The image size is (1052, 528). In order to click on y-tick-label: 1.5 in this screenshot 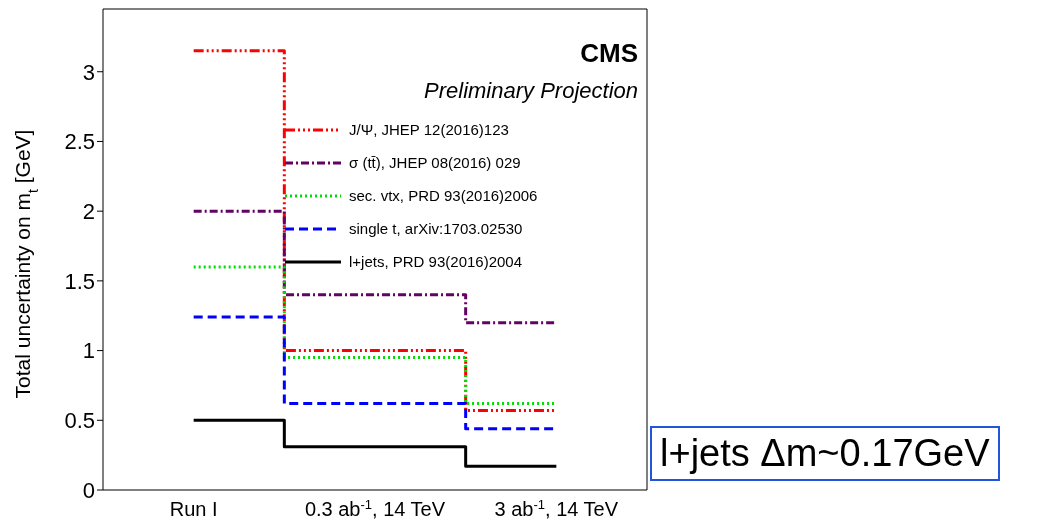, I will do `click(79, 281)`.